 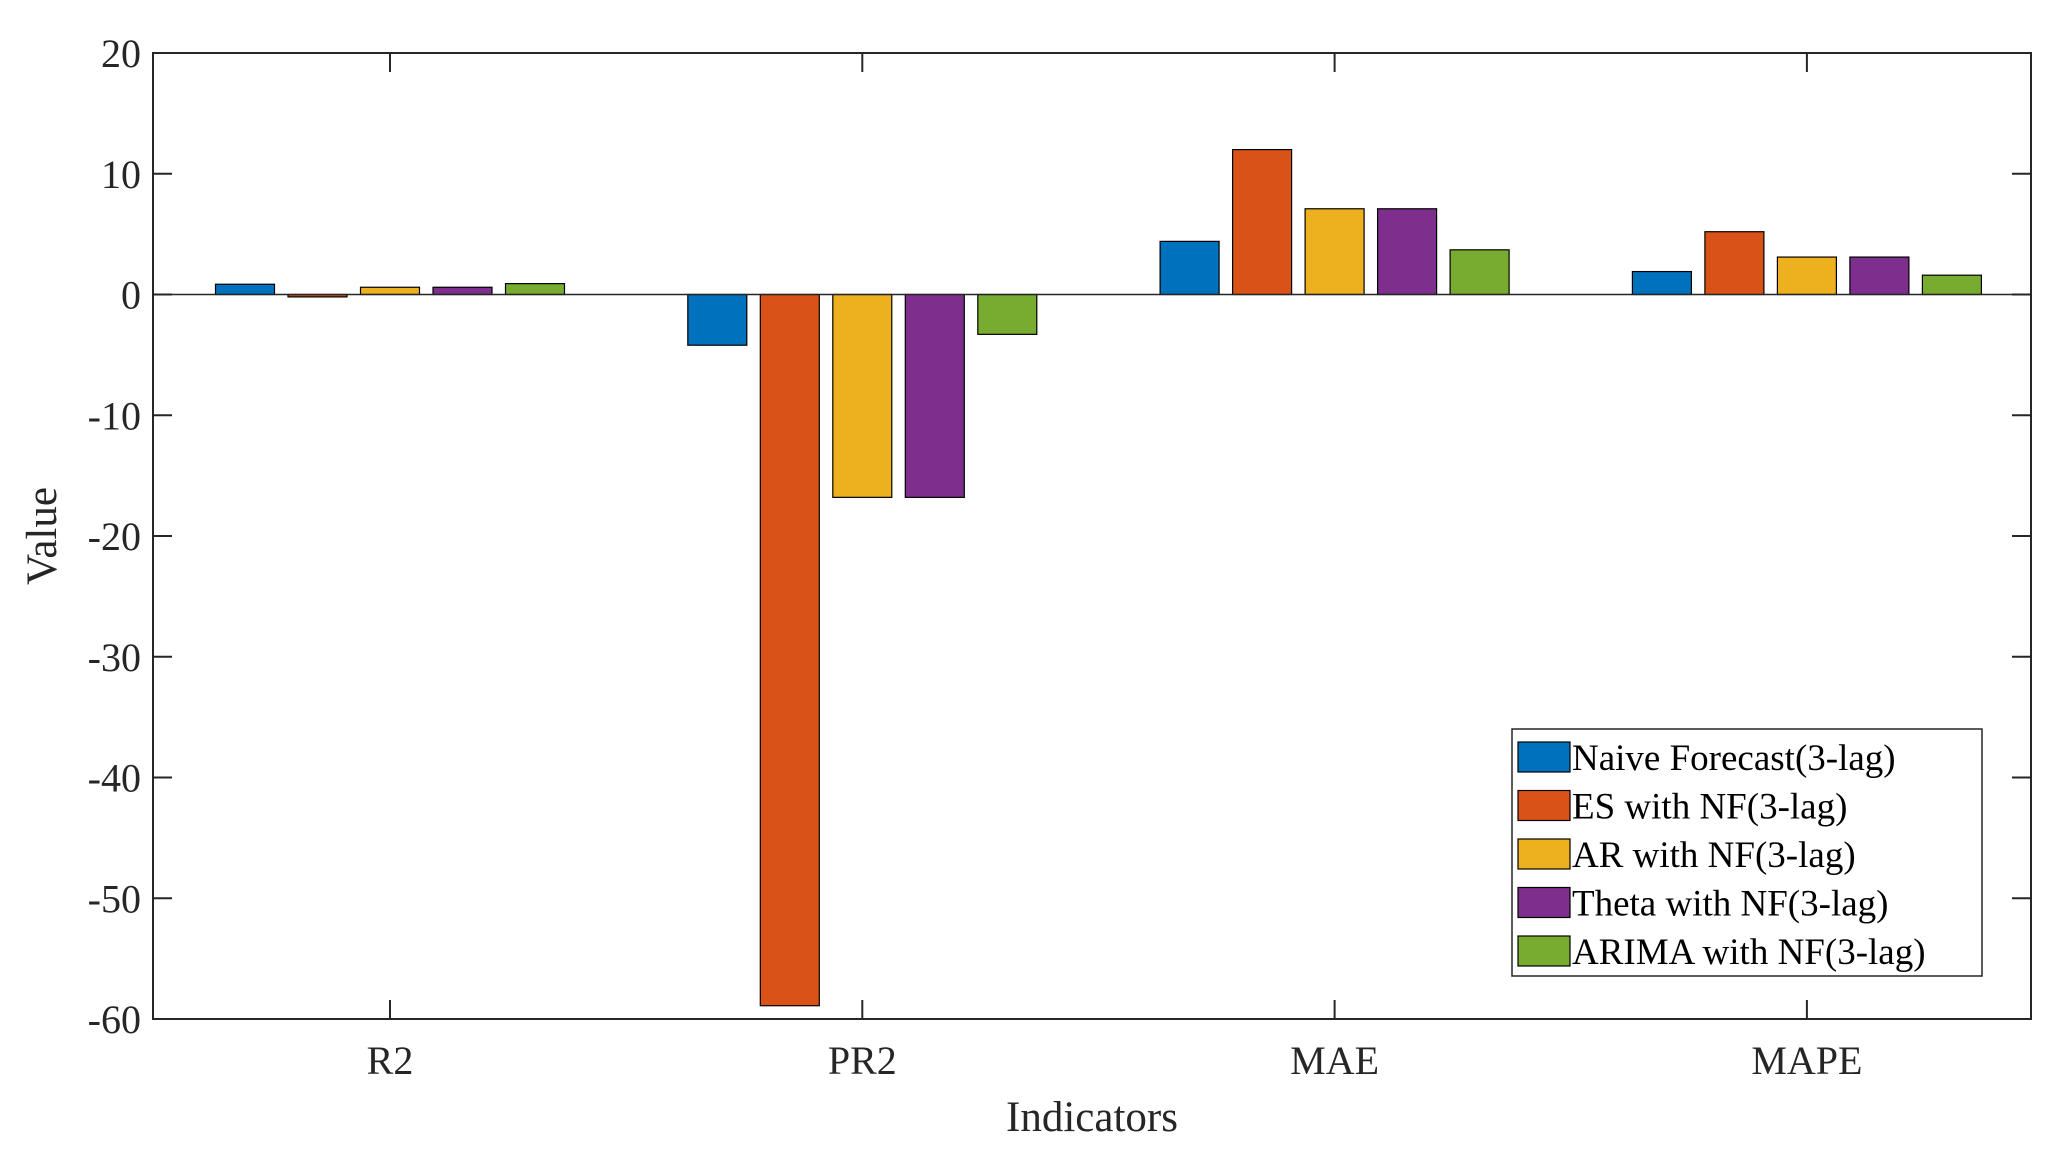 What do you see at coordinates (121, 174) in the screenshot?
I see `y-tick-label: 10` at bounding box center [121, 174].